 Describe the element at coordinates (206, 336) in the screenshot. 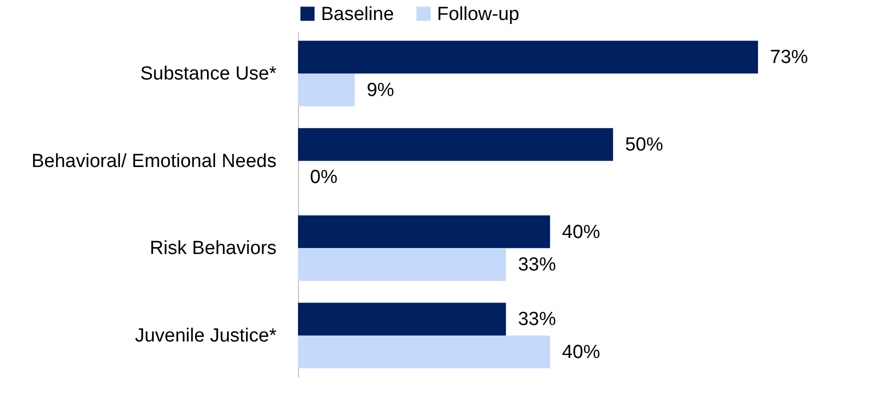

I see `y-tick-label: Juvenile Justice*` at that location.